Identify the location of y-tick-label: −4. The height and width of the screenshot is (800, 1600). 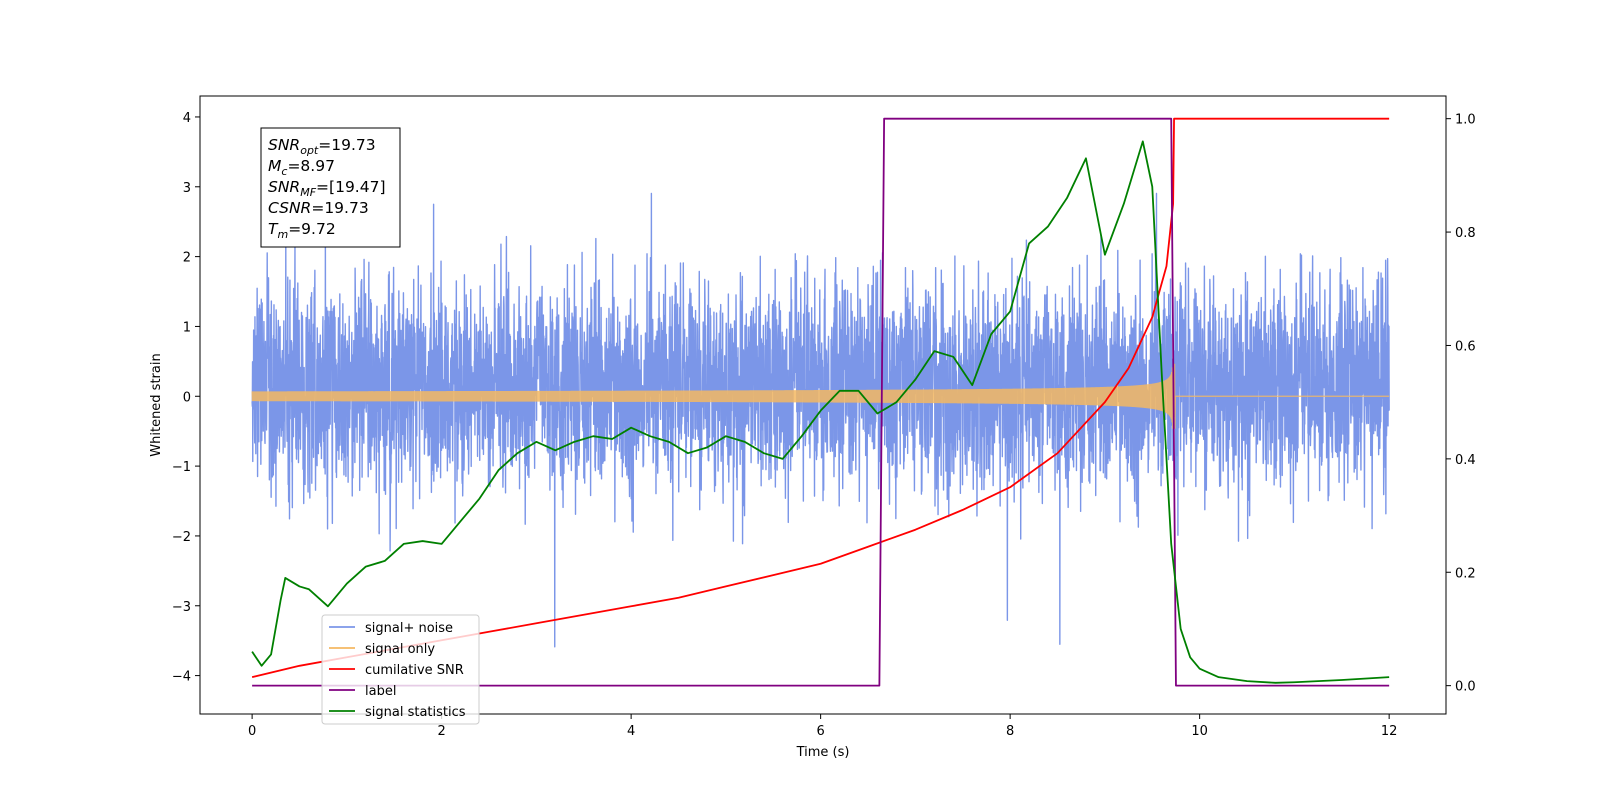
(181, 677).